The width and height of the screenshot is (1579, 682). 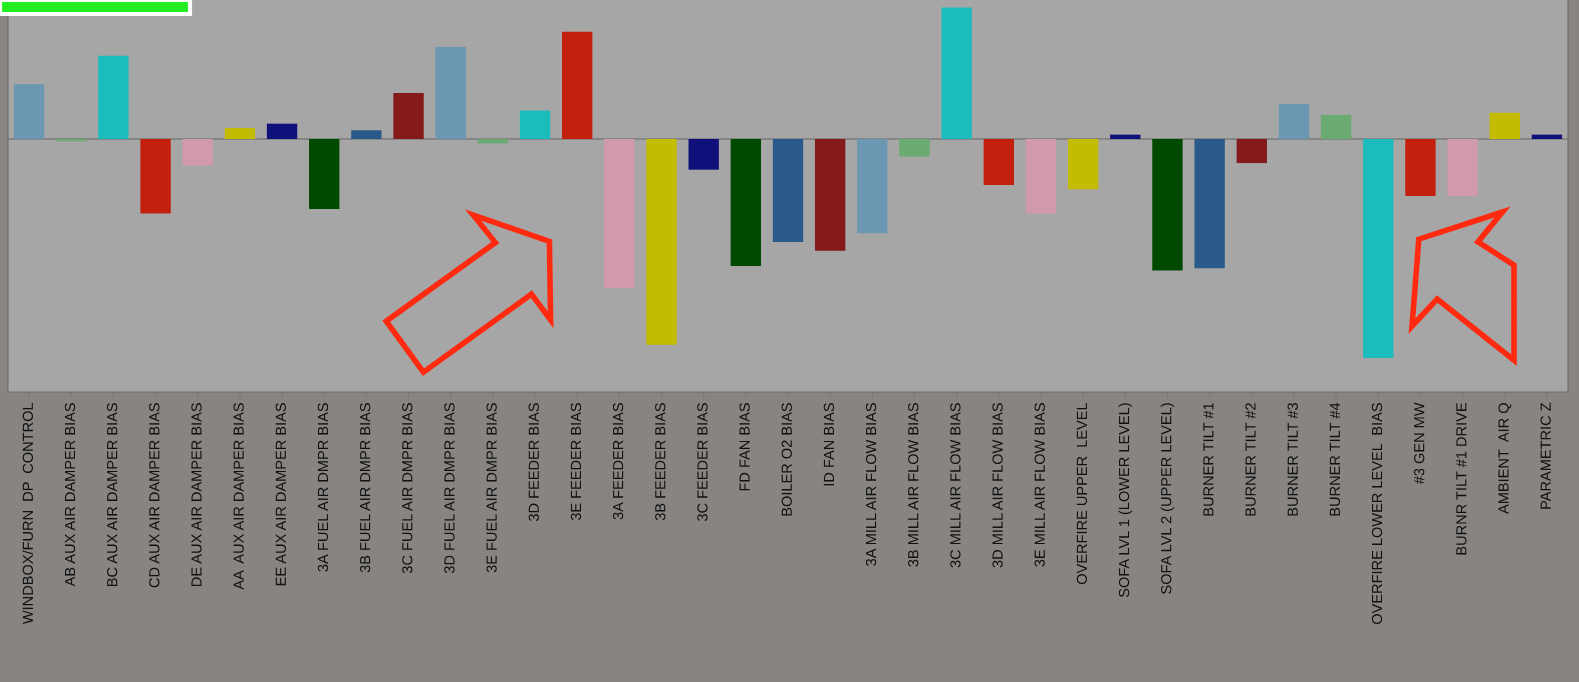 What do you see at coordinates (1039, 485) in the screenshot?
I see `x-tick-label: 3E MILL AIR FLOW BIAS` at bounding box center [1039, 485].